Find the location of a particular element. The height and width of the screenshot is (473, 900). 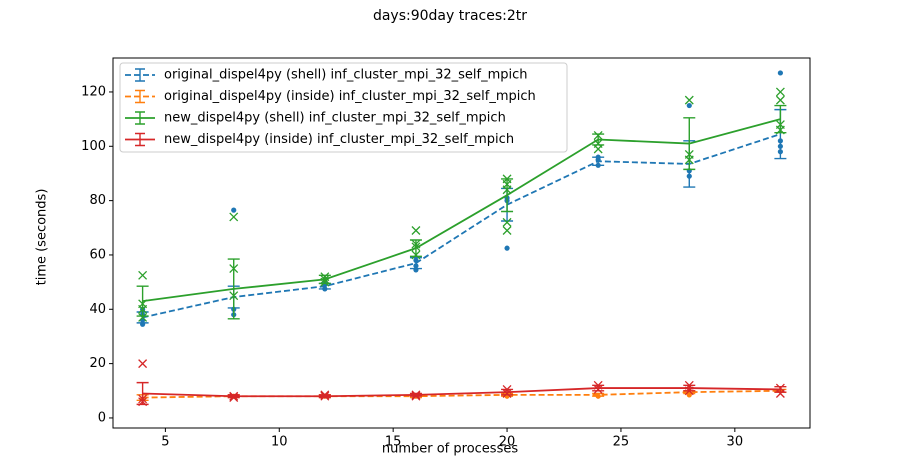

y-tick-label: 0 is located at coordinates (102, 417).